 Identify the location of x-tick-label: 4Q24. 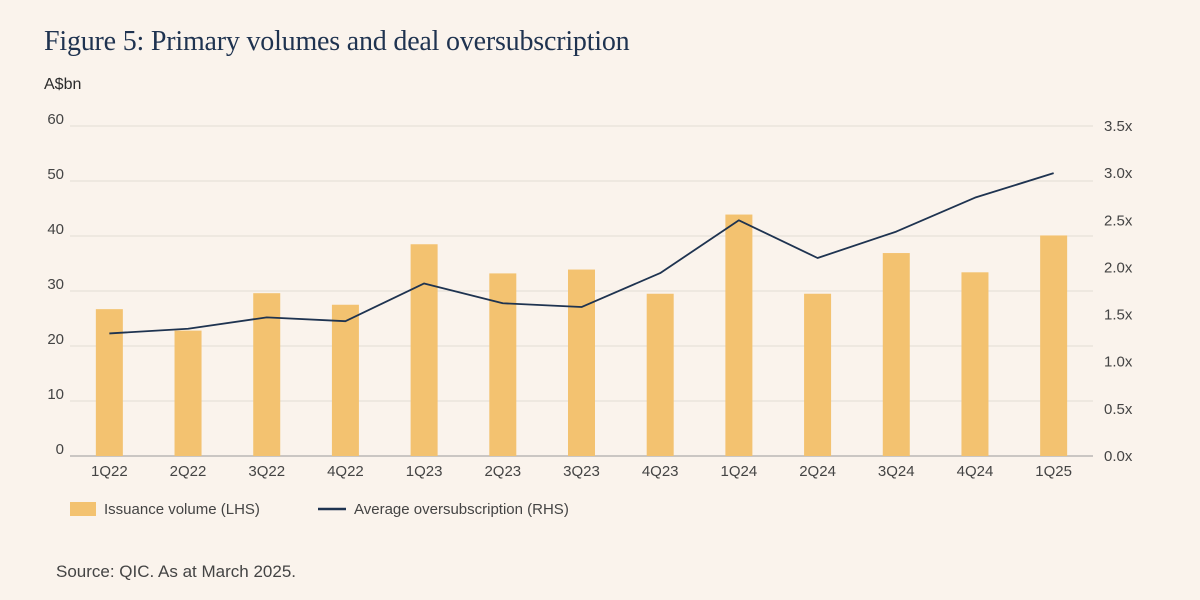
(975, 471).